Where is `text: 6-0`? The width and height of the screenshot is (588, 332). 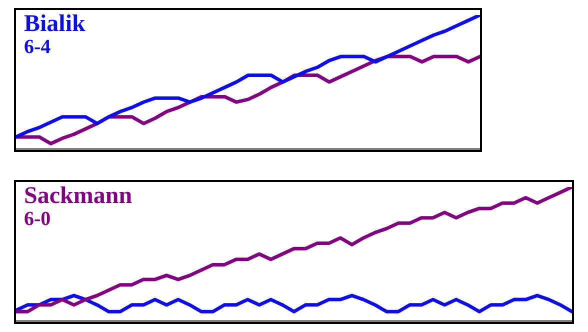 text: 6-0 is located at coordinates (38, 219).